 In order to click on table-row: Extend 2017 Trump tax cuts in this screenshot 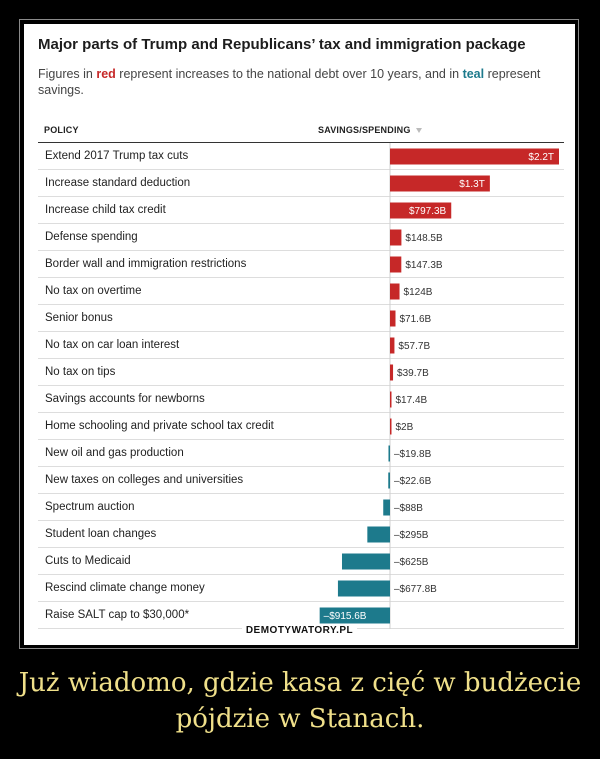, I will do `click(301, 156)`.